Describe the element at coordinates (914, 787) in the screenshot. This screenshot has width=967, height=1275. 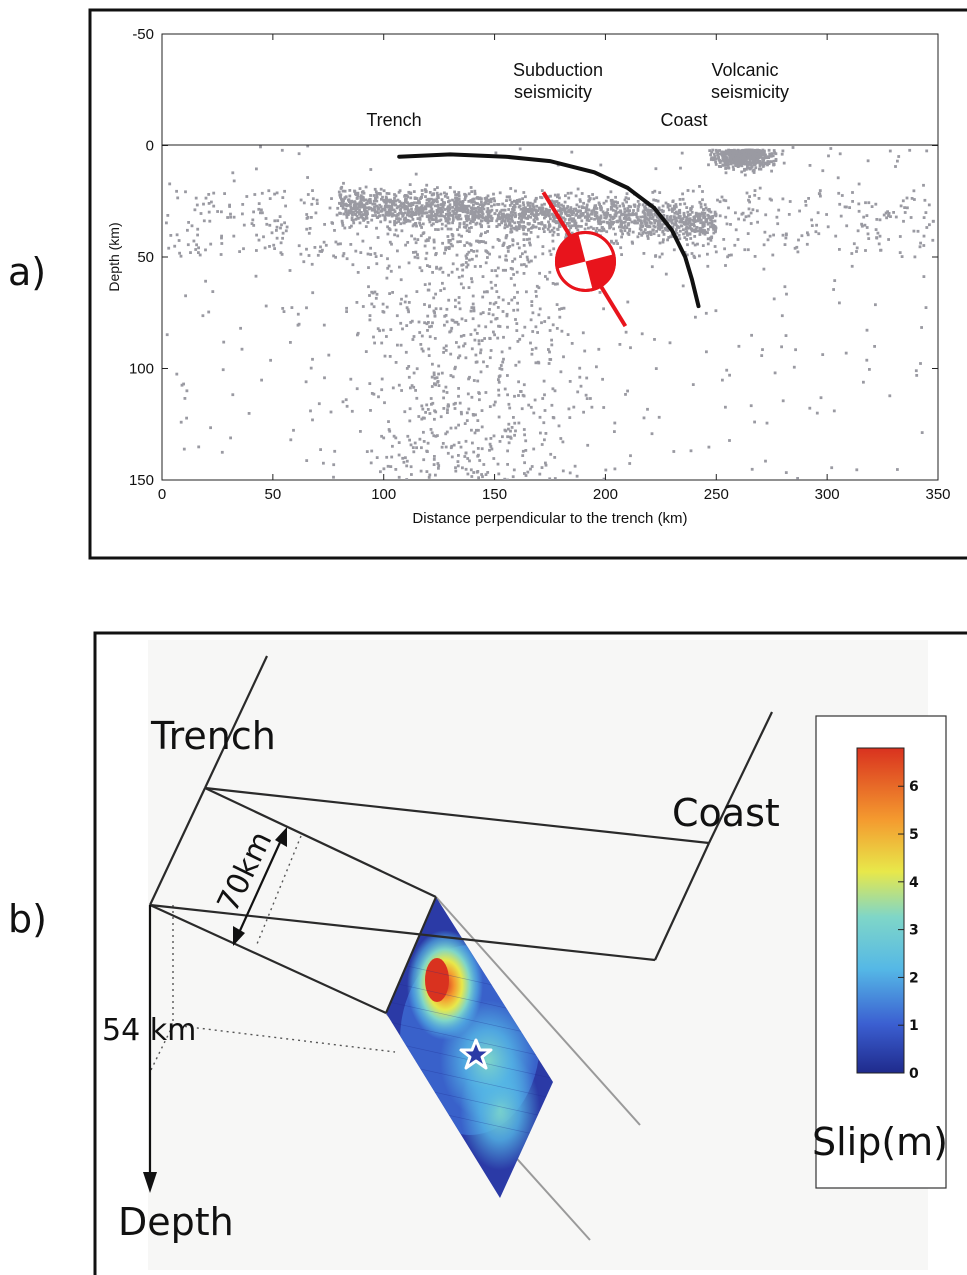
I see `colorbar-tick-label: 6` at that location.